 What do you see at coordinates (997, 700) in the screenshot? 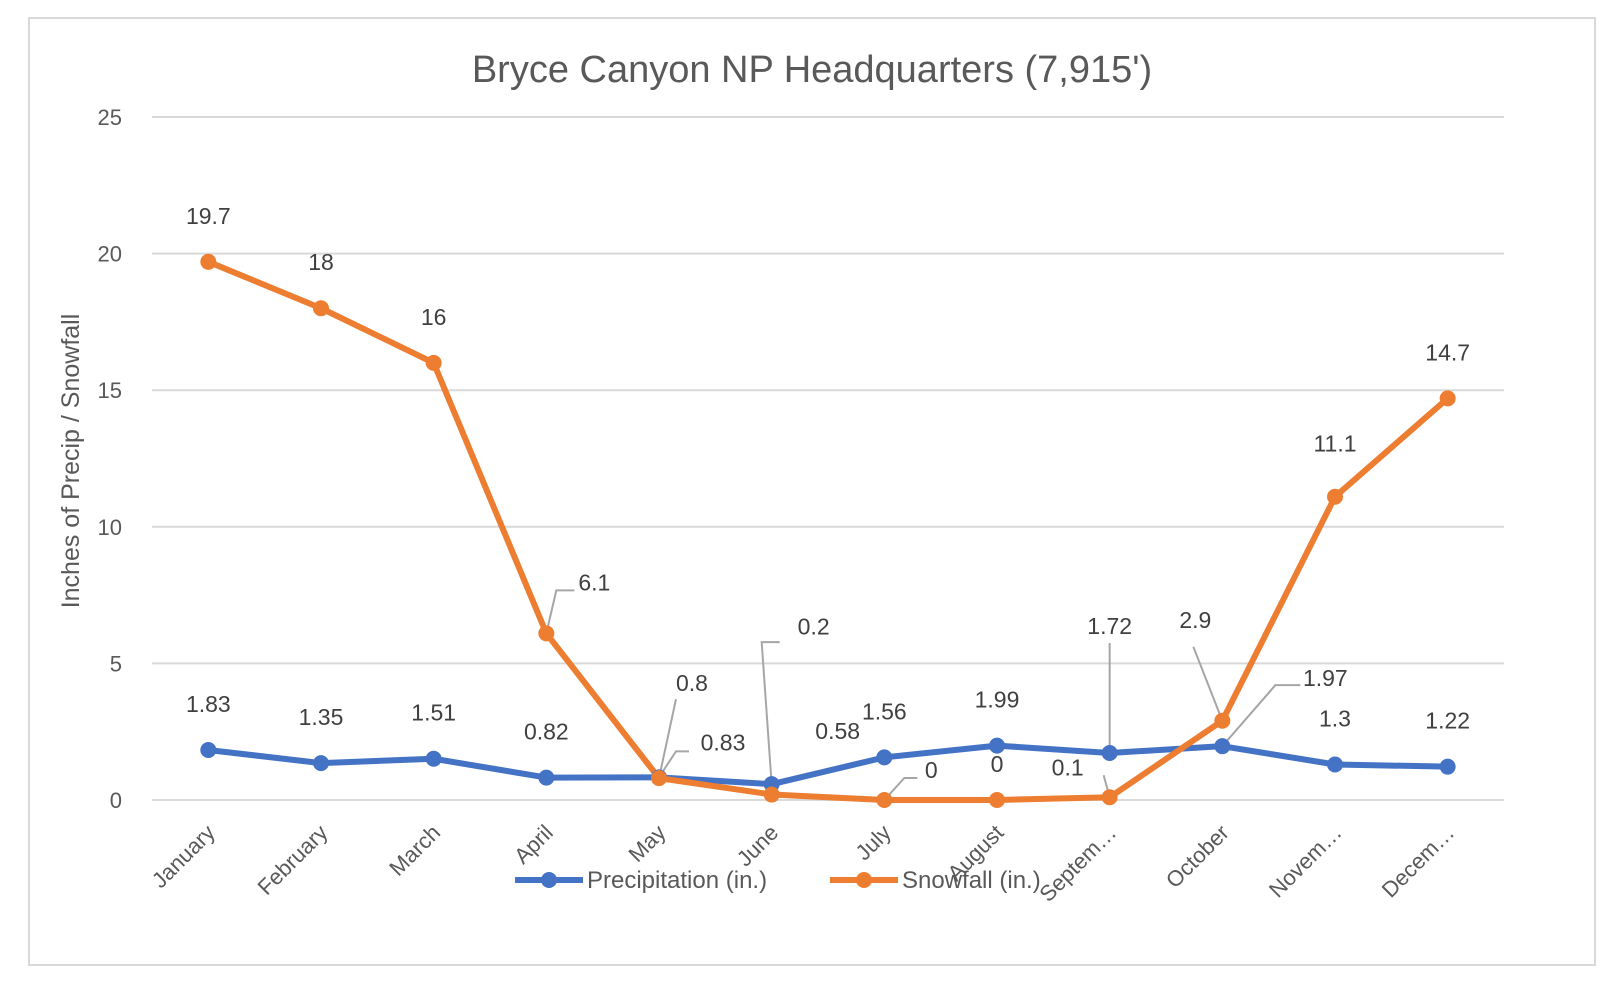
I see `data-label: 1.99` at bounding box center [997, 700].